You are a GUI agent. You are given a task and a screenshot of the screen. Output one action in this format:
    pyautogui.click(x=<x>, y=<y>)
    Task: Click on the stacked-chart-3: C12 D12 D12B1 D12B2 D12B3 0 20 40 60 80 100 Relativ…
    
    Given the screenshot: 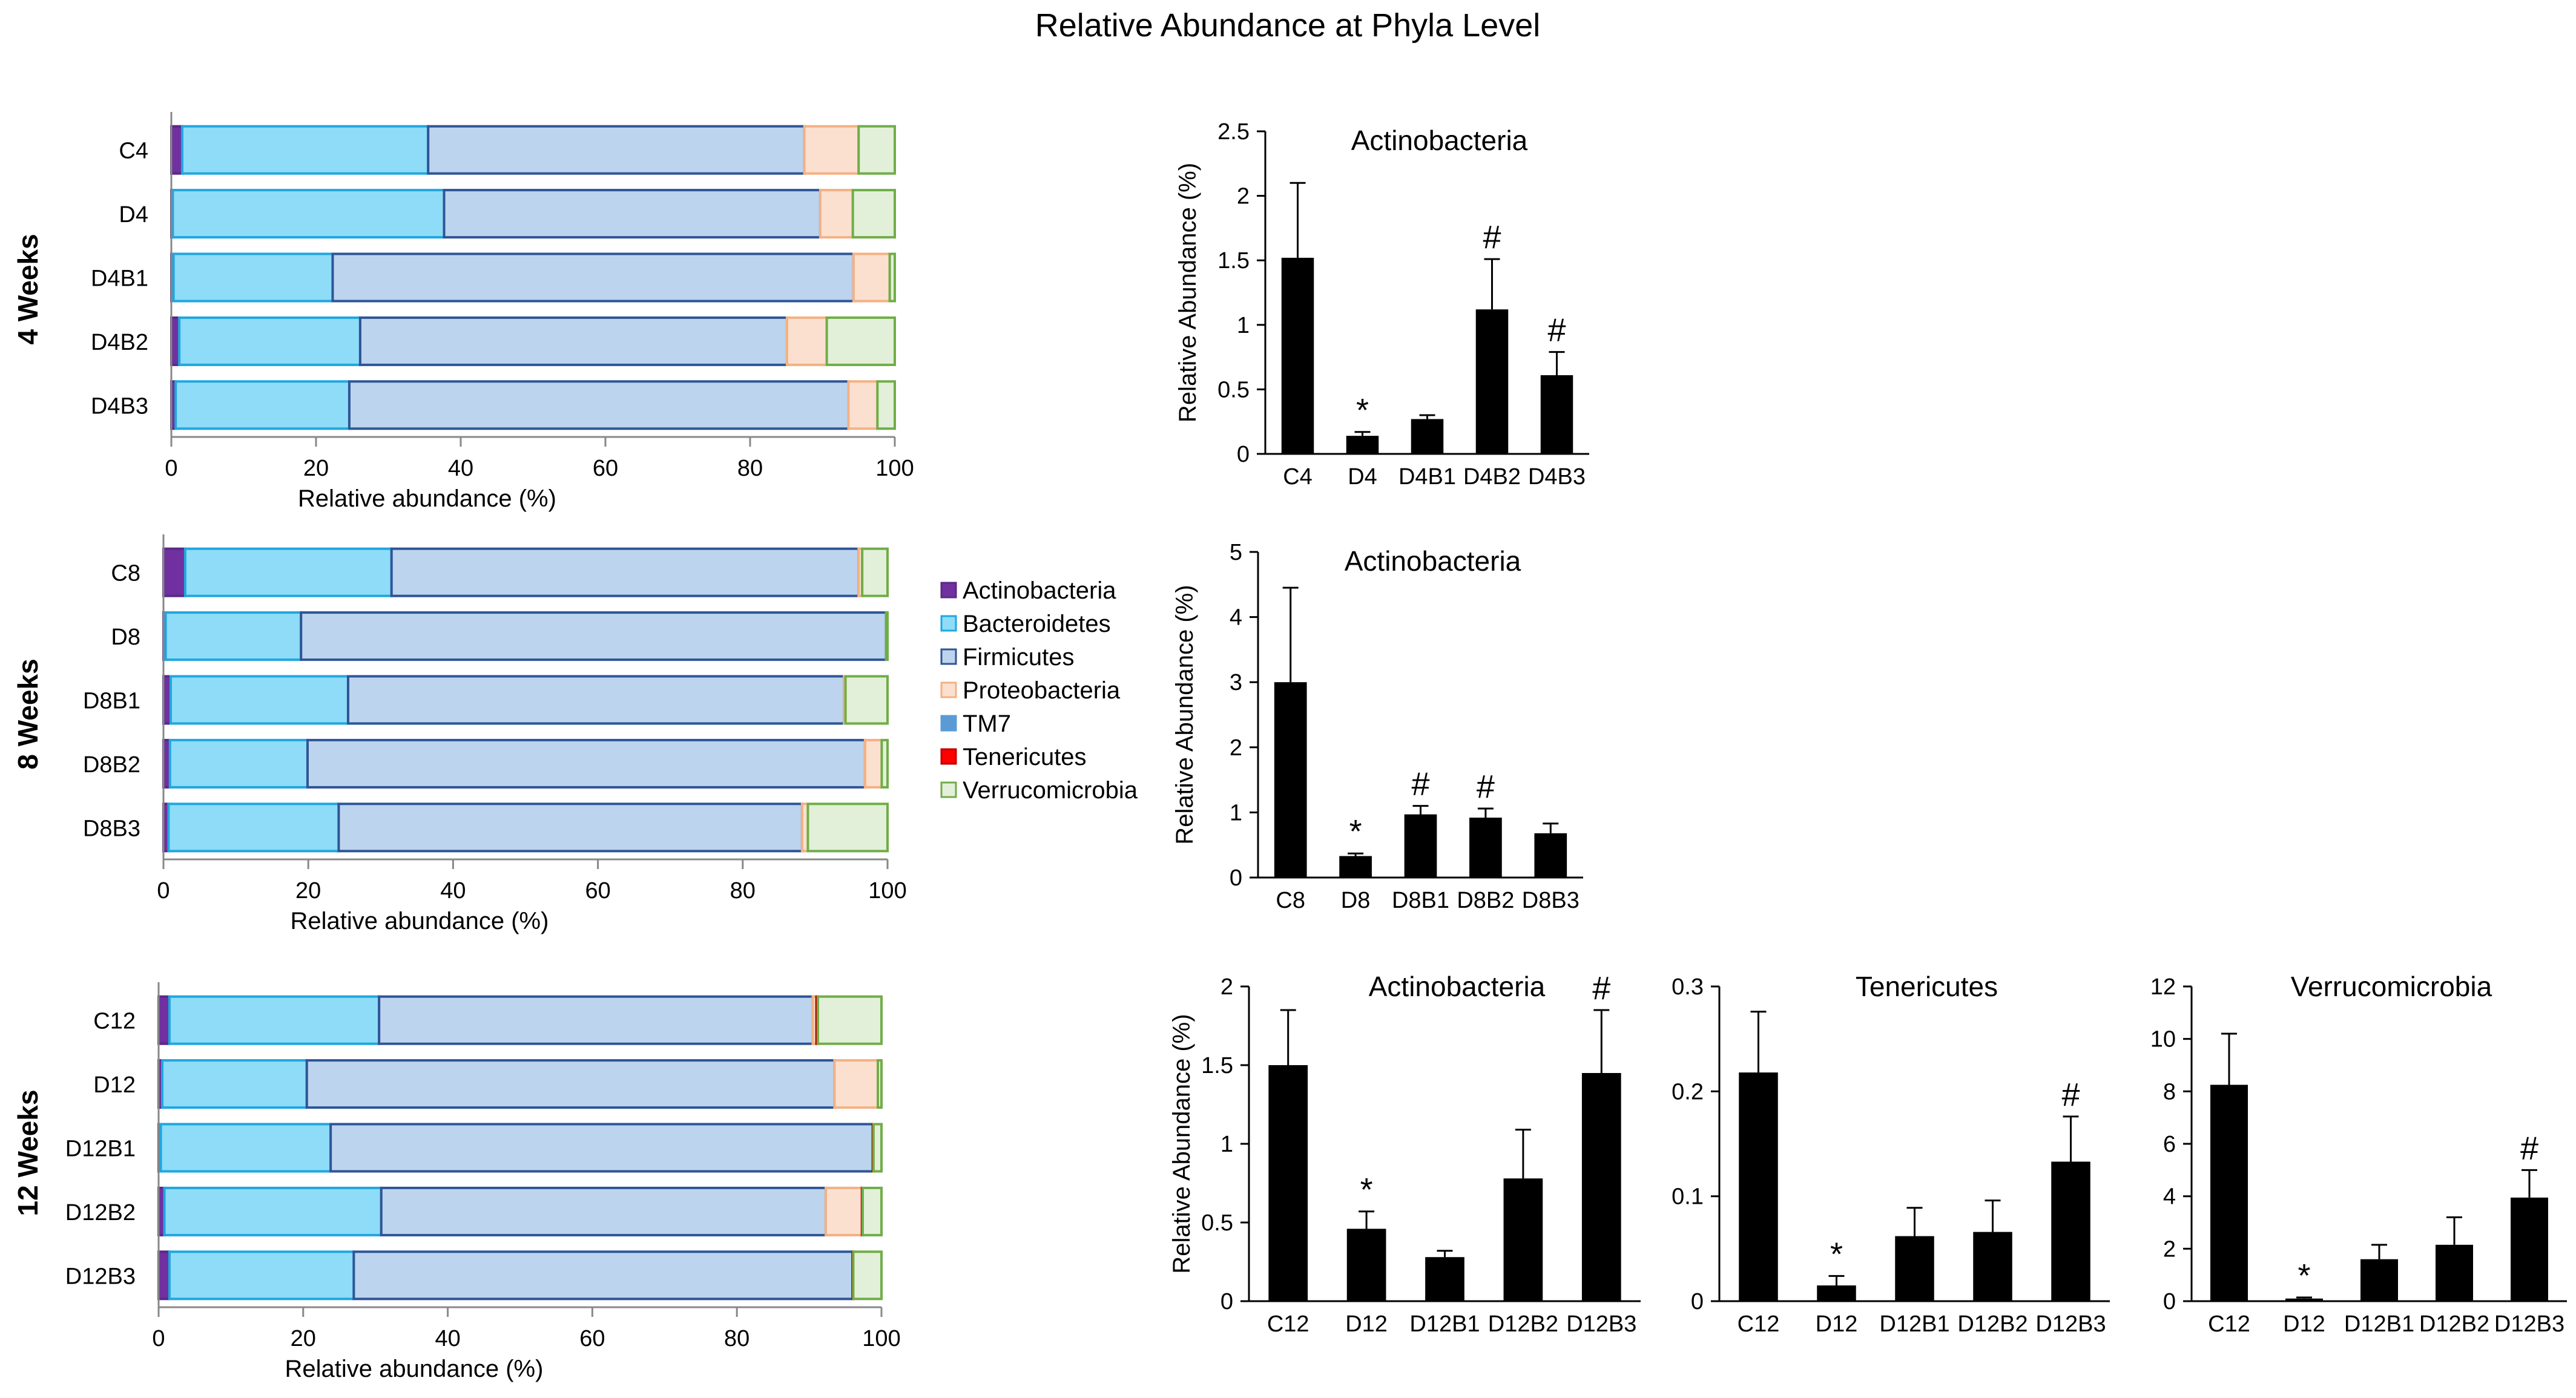 What is the action you would take?
    pyautogui.click(x=456, y=1182)
    